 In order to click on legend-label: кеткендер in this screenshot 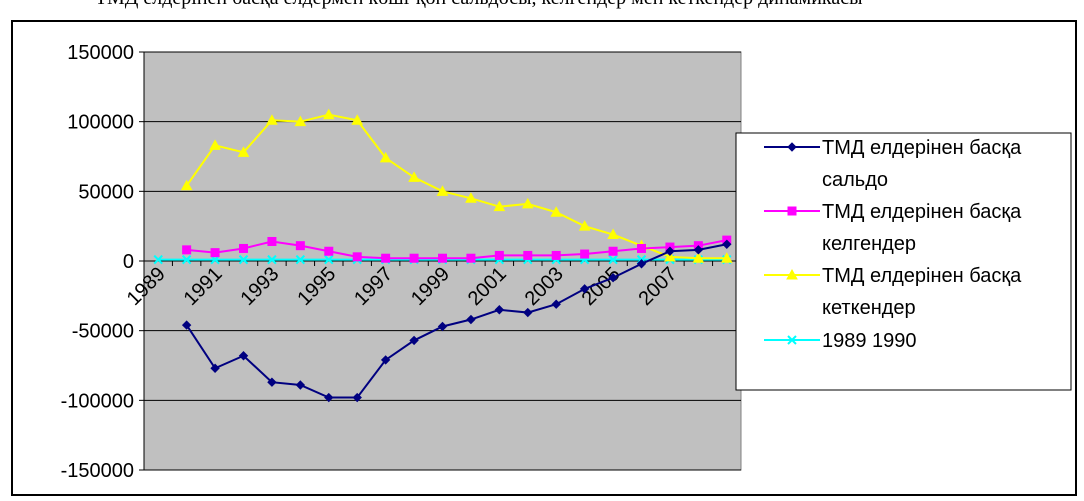, I will do `click(869, 308)`.